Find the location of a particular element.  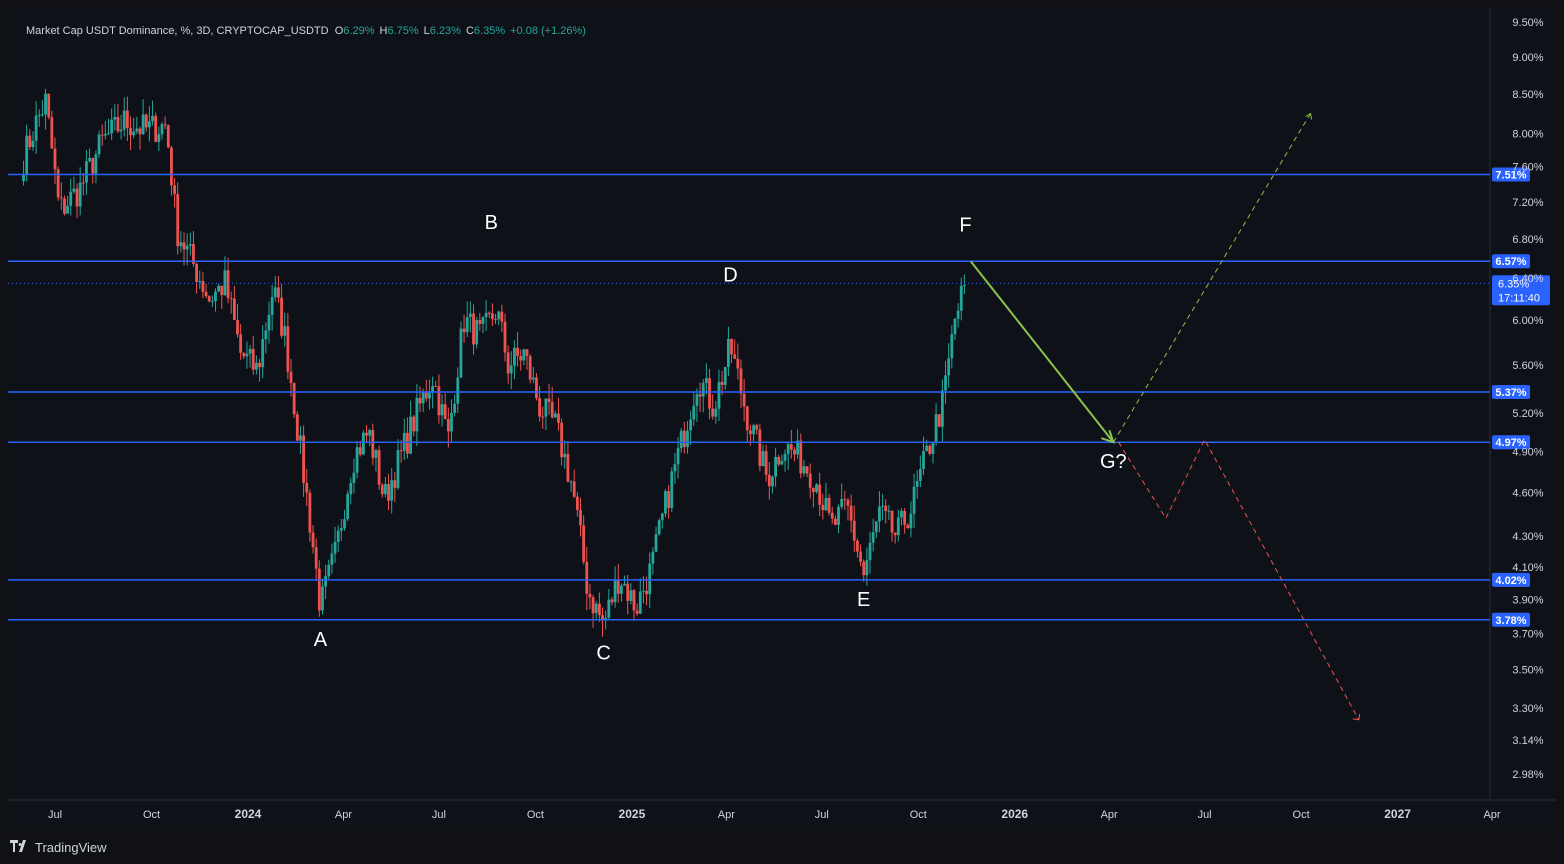

level-badge-label: 7.51% is located at coordinates (1510, 175).